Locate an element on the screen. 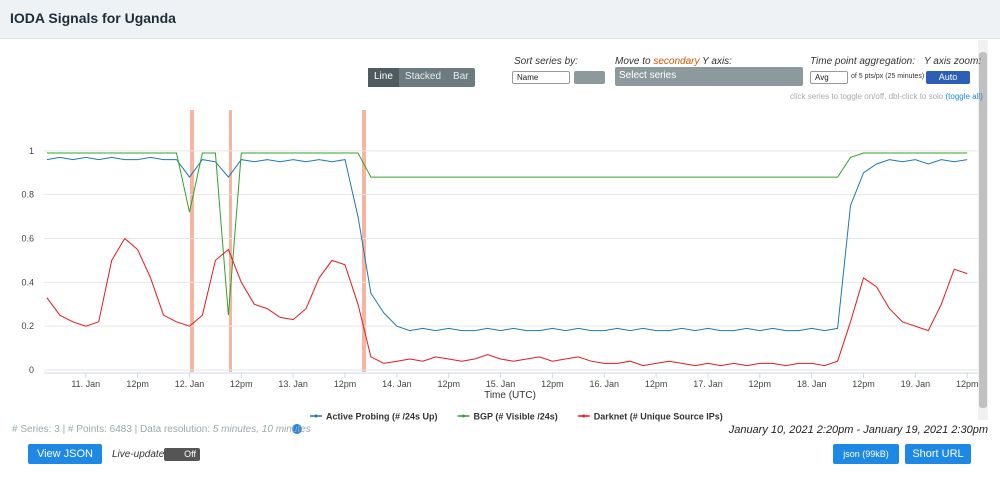  toggle-all-link: (toggle all) is located at coordinates (964, 96).